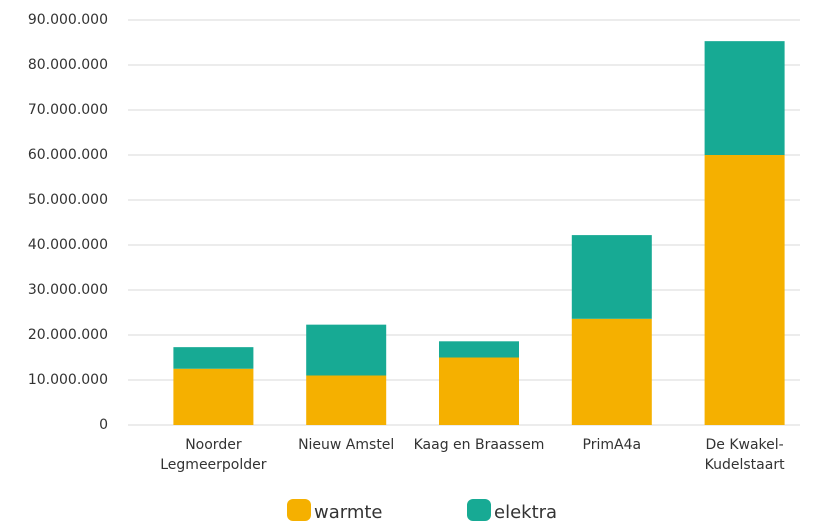  What do you see at coordinates (68, 110) in the screenshot?
I see `y-tick-label: 70.000.000` at bounding box center [68, 110].